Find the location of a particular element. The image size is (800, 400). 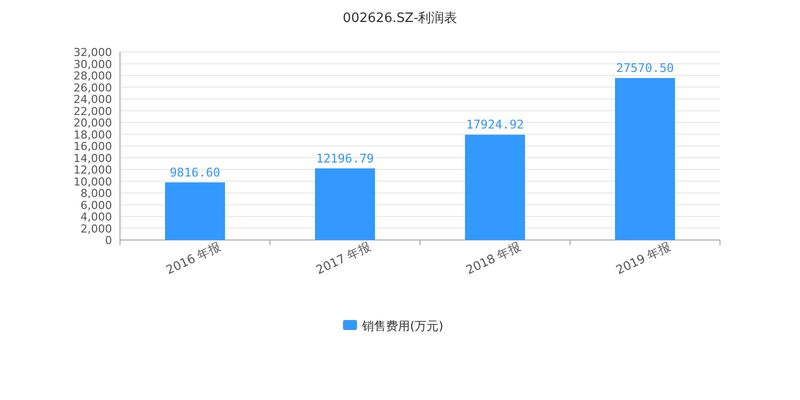

y-tick-label: 18,000 is located at coordinates (93, 135).